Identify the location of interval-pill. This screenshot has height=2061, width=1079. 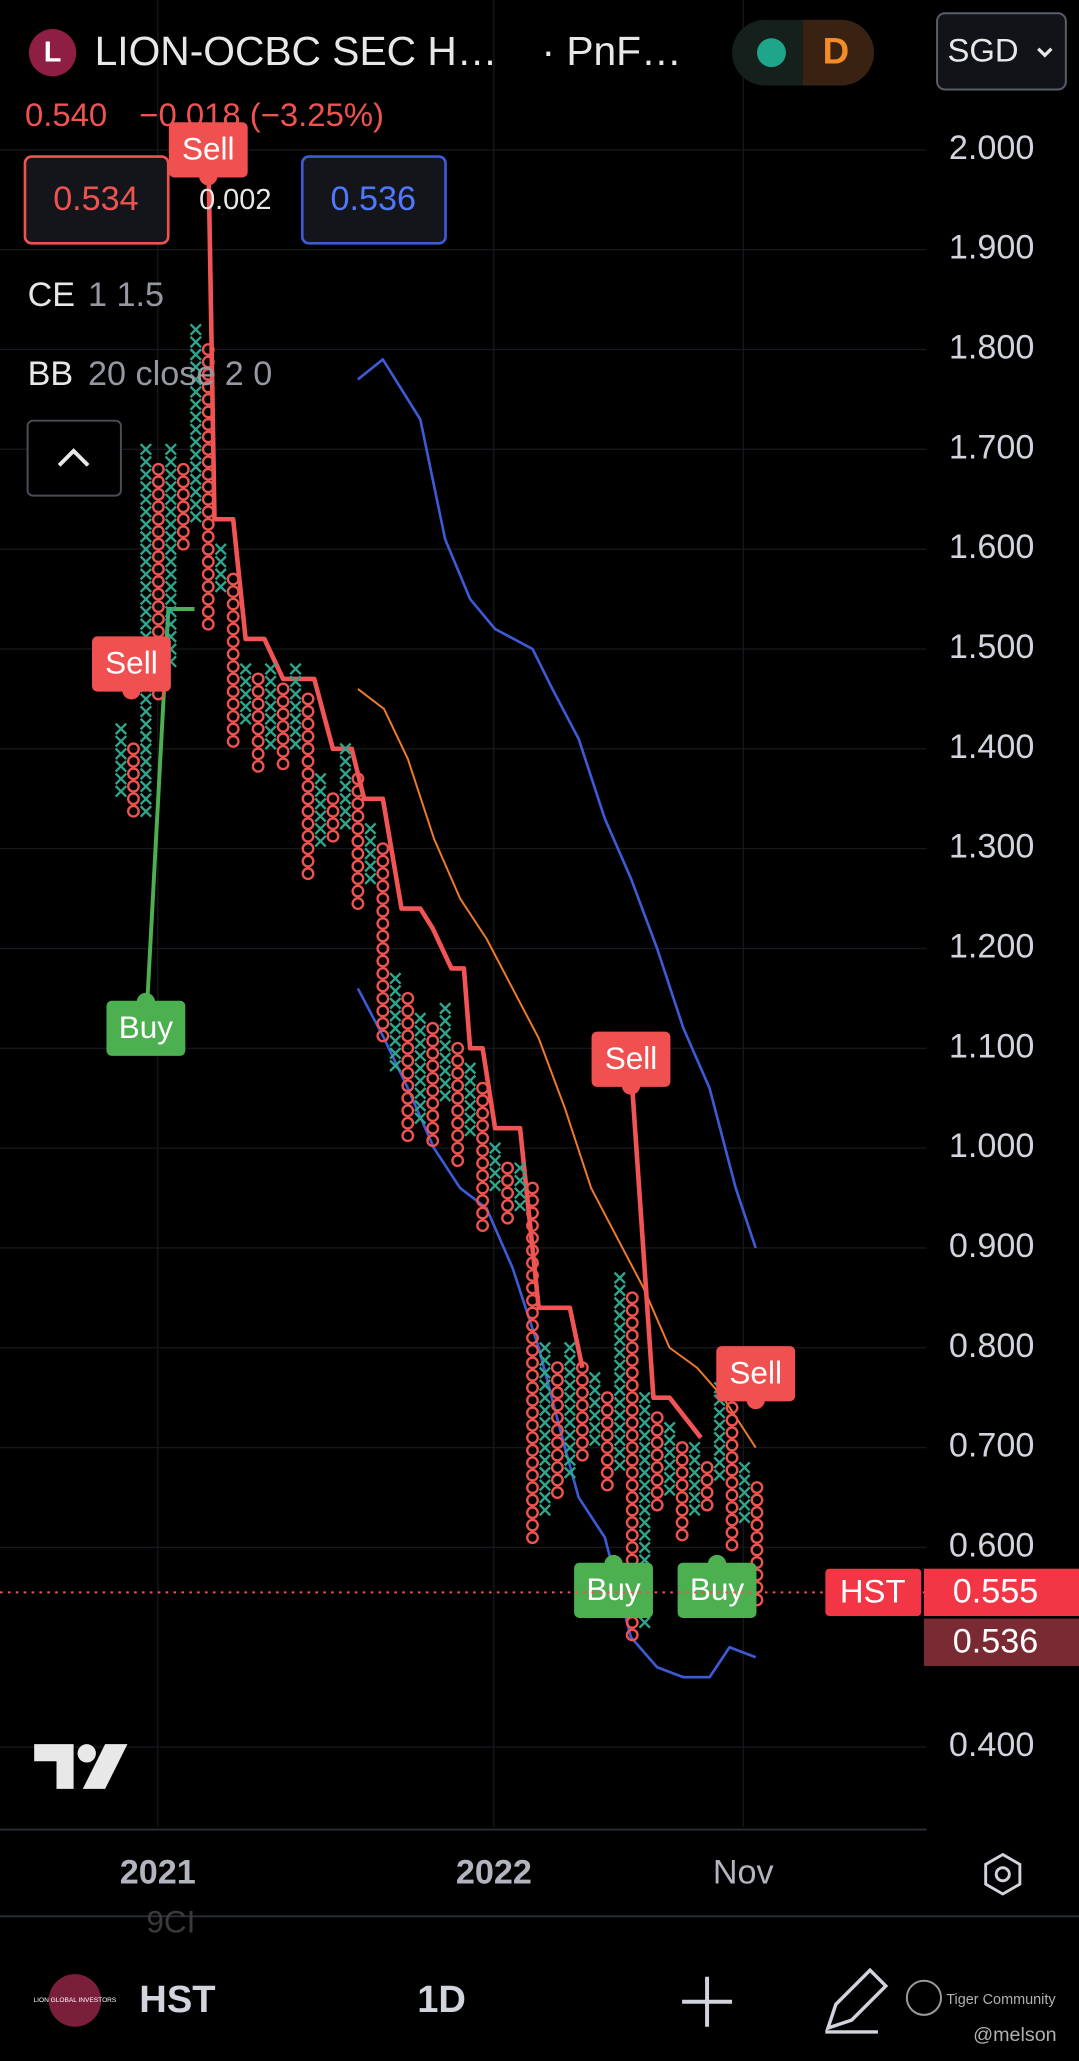
(838, 52).